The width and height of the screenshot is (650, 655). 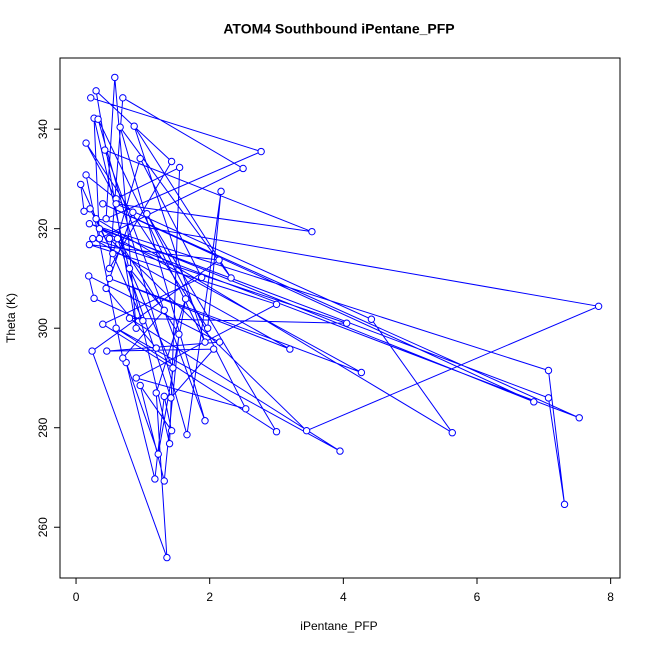 What do you see at coordinates (43, 129) in the screenshot?
I see `y-tick-label: 340` at bounding box center [43, 129].